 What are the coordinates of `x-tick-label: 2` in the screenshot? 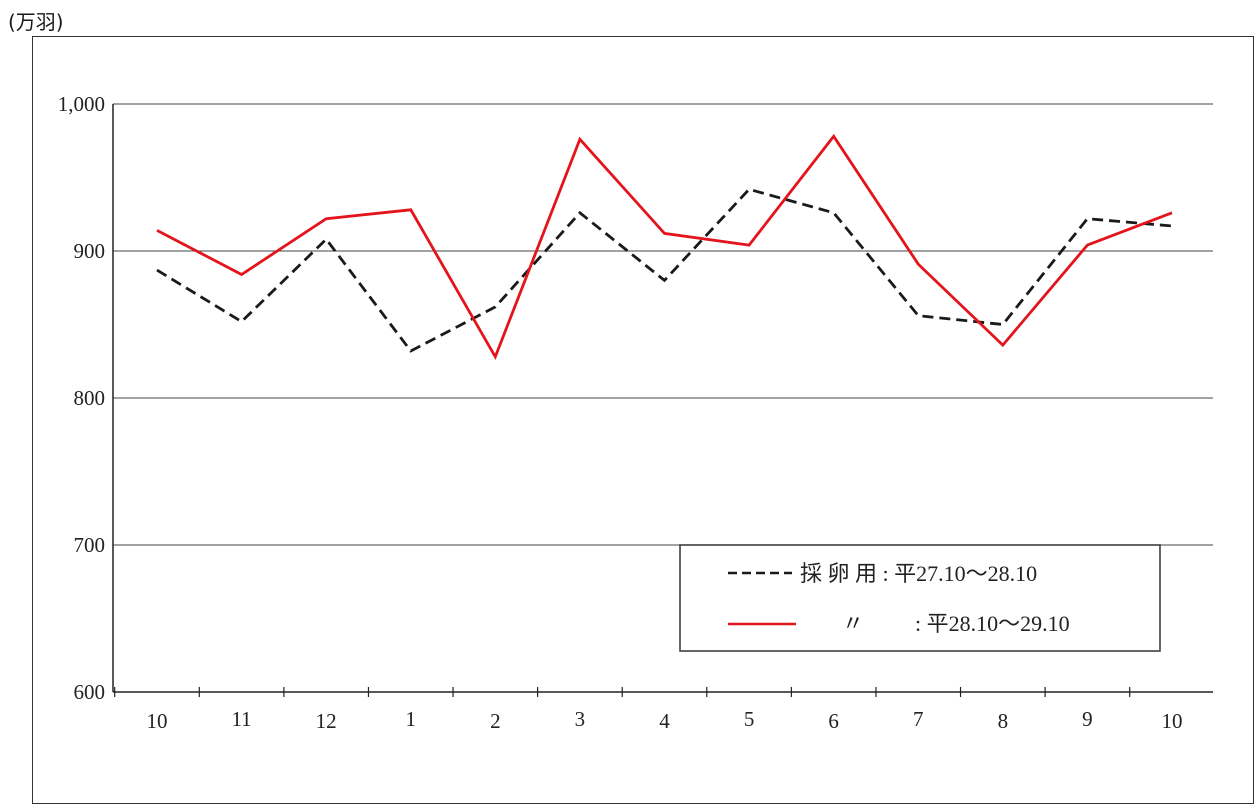 It's located at (495, 721).